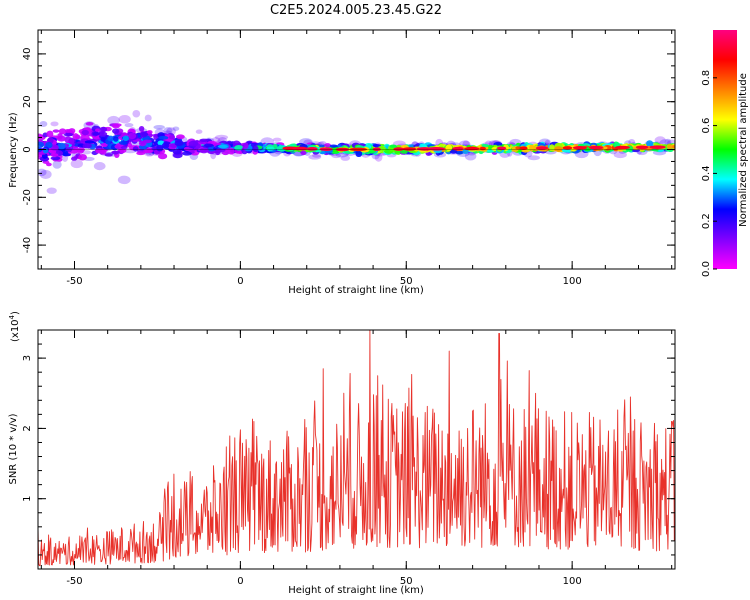  Describe the element at coordinates (240, 581) in the screenshot. I see `snr-x-tick-label: 0` at that location.